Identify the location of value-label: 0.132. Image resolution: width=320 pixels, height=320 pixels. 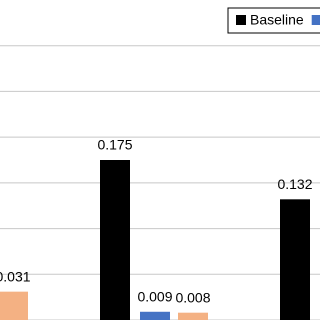
(294, 184).